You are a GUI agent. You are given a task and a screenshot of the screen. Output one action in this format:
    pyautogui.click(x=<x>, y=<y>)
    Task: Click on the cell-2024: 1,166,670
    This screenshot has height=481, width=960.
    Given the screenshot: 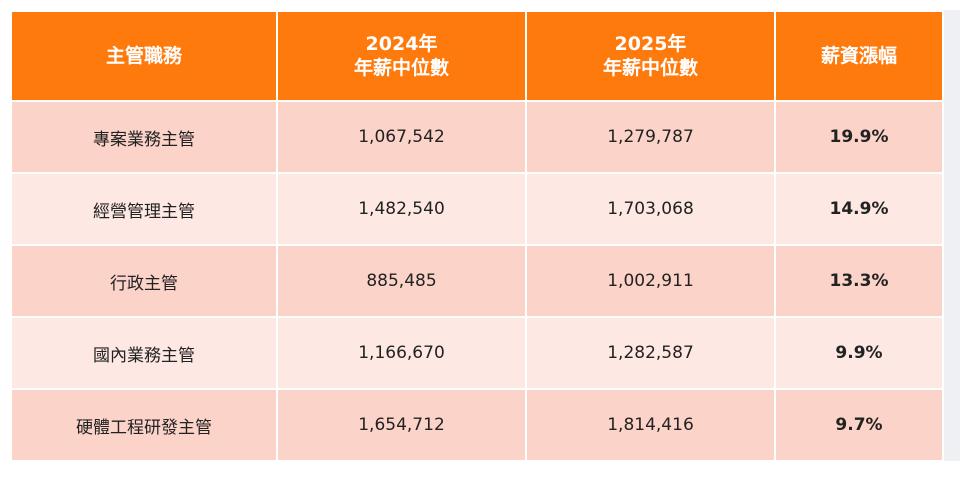 What is the action you would take?
    pyautogui.click(x=401, y=353)
    